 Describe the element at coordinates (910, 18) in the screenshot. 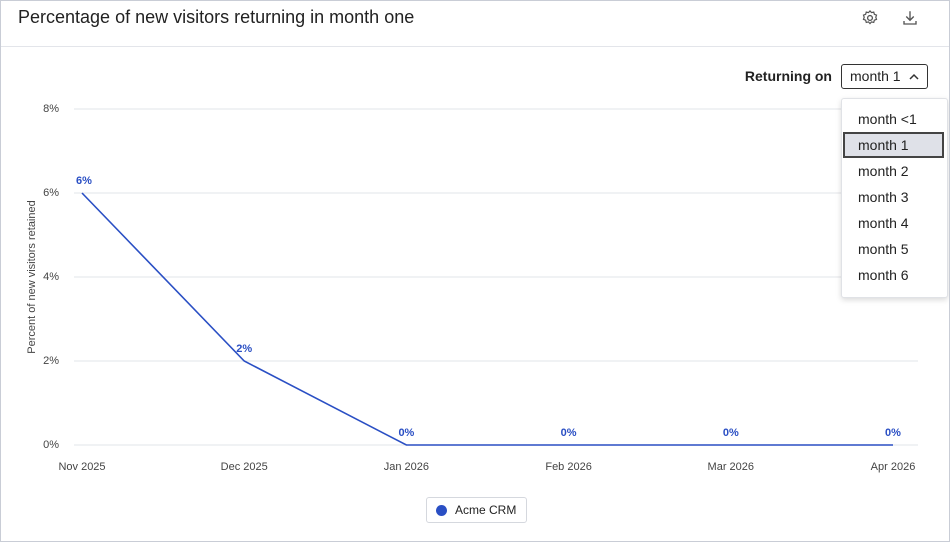

I see `download-icon` at that location.